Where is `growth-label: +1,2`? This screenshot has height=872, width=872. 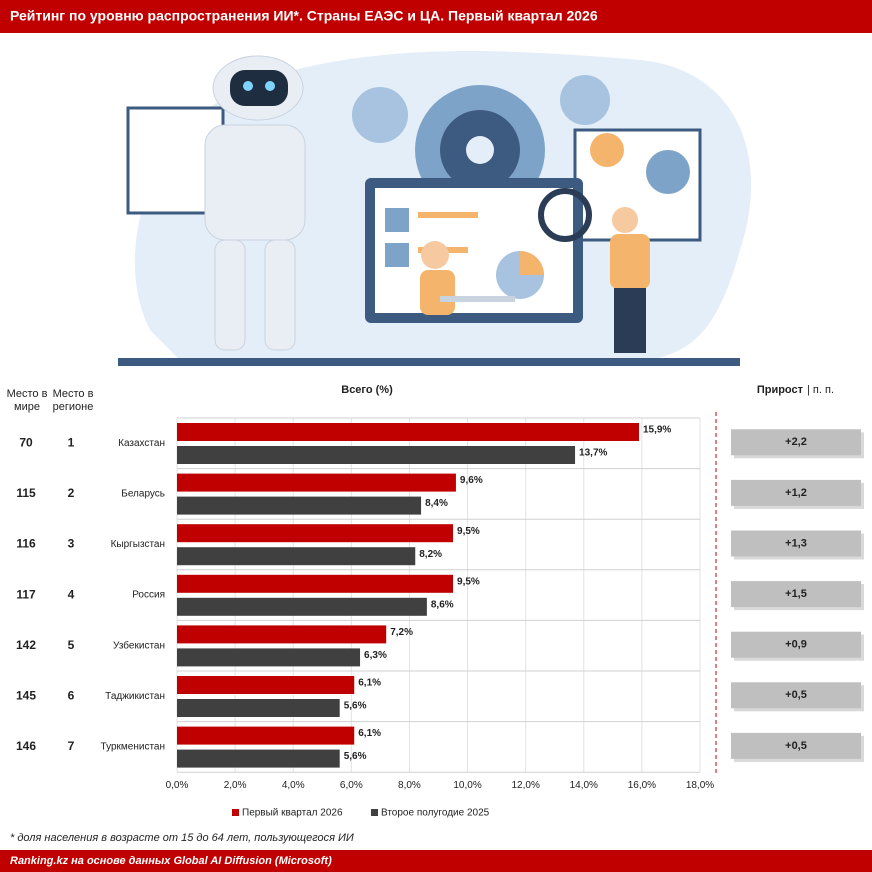 growth-label: +1,2 is located at coordinates (796, 493).